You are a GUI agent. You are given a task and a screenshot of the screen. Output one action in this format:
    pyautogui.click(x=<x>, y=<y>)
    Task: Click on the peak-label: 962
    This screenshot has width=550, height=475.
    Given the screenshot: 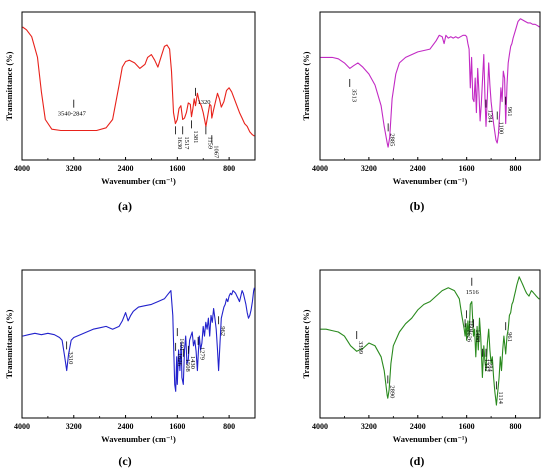 What is the action you would take?
    pyautogui.click(x=222, y=331)
    